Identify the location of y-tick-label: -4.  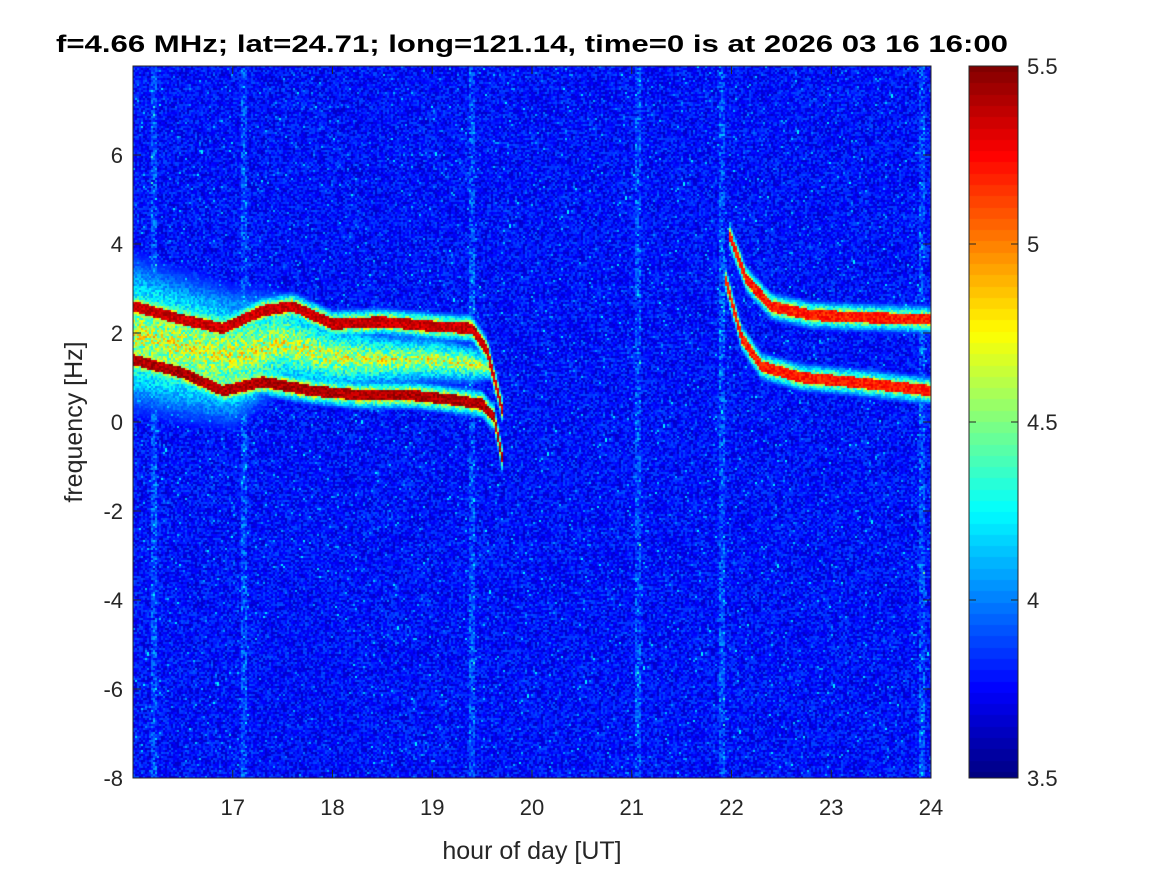
(113, 600).